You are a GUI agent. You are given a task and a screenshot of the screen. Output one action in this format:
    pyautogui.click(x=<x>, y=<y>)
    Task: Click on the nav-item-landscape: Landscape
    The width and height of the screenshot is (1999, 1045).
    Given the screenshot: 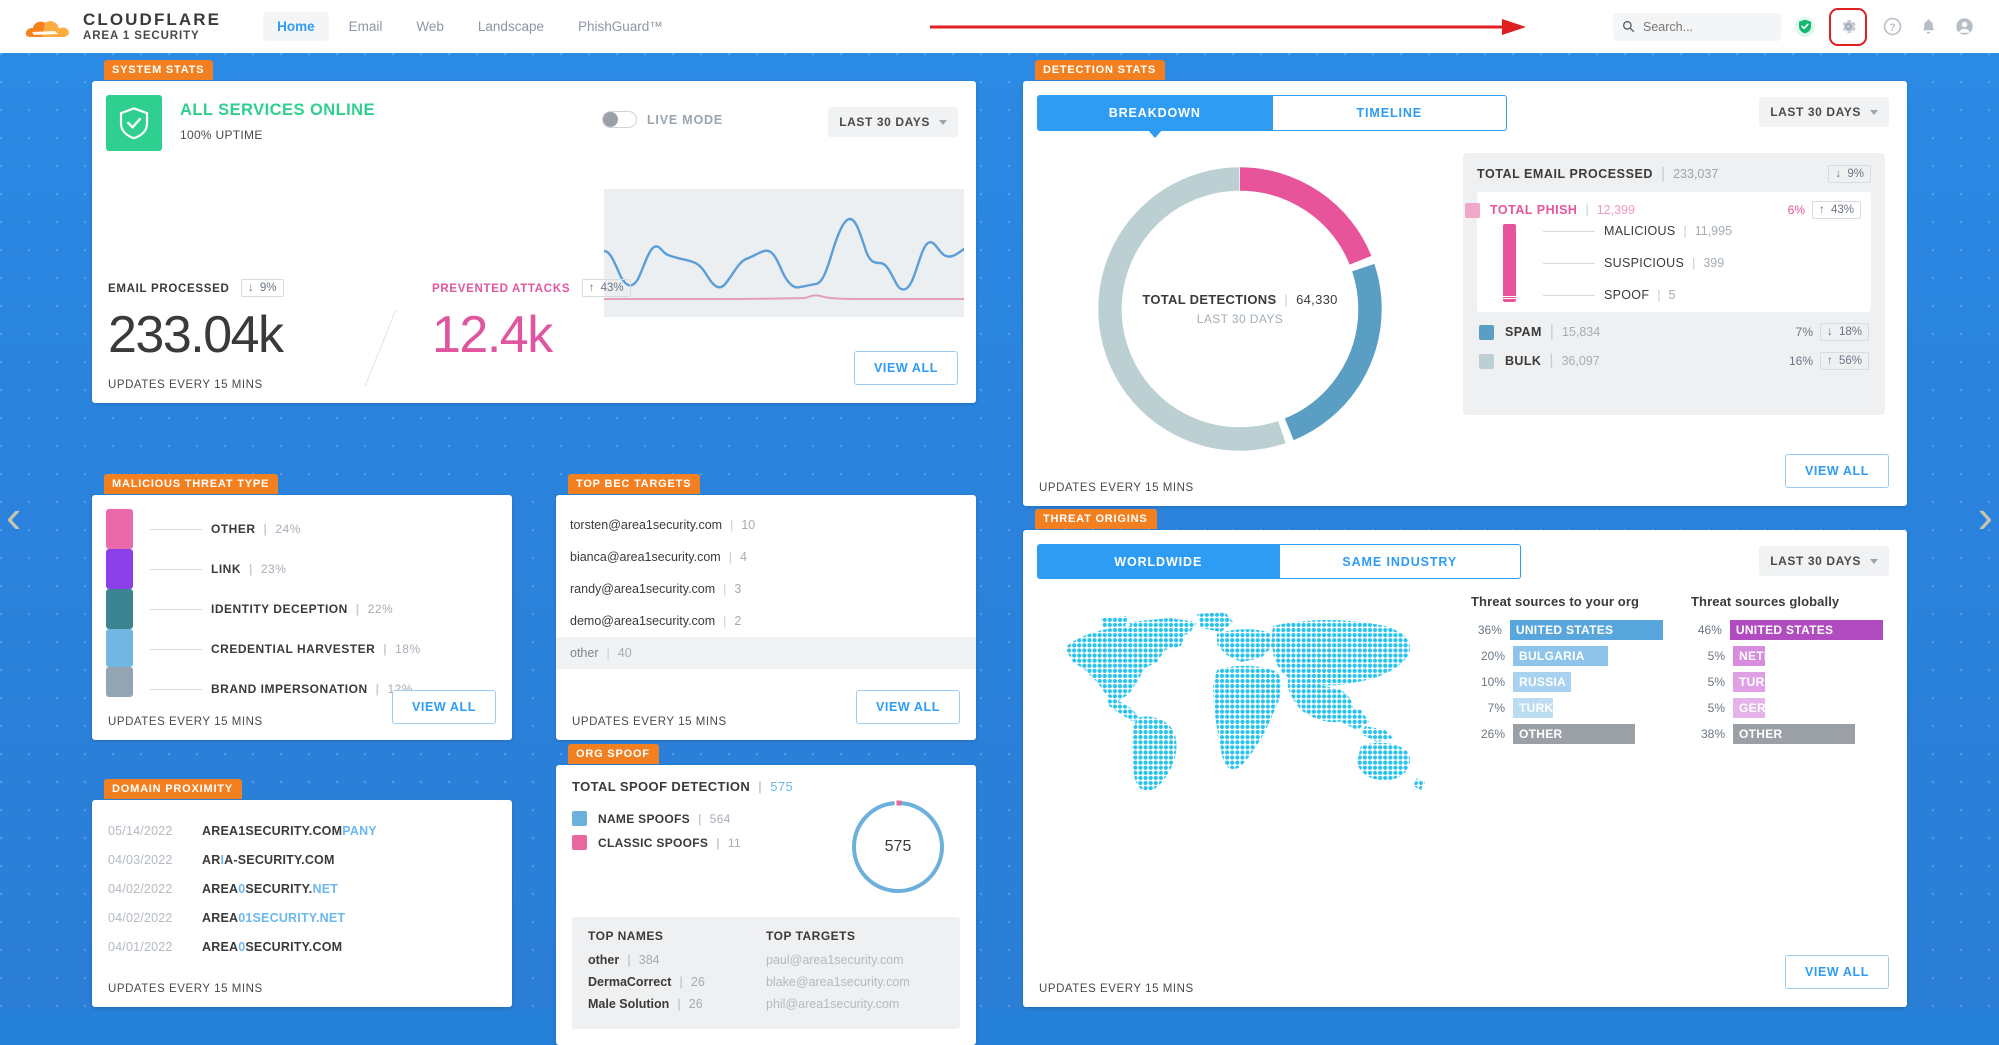 What is the action you would take?
    pyautogui.click(x=510, y=26)
    